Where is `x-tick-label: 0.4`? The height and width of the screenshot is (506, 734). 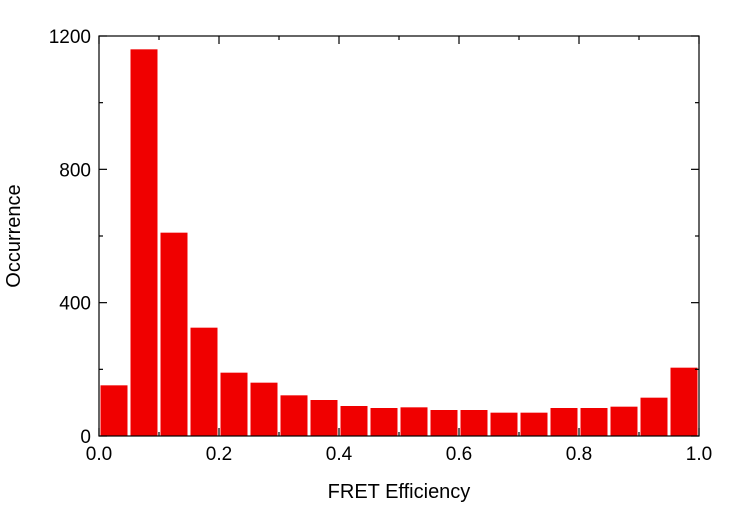
x-tick-label: 0.4 is located at coordinates (339, 454).